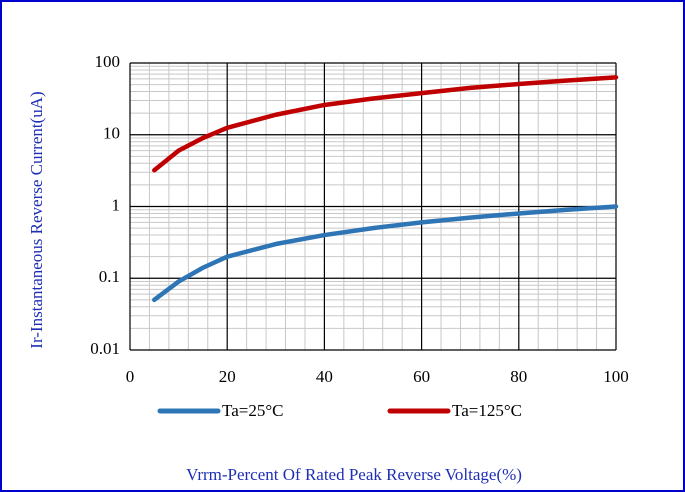  Describe the element at coordinates (36, 219) in the screenshot. I see `y-axis-label: Ir-Instantaneous Reverse Current(uA)` at that location.